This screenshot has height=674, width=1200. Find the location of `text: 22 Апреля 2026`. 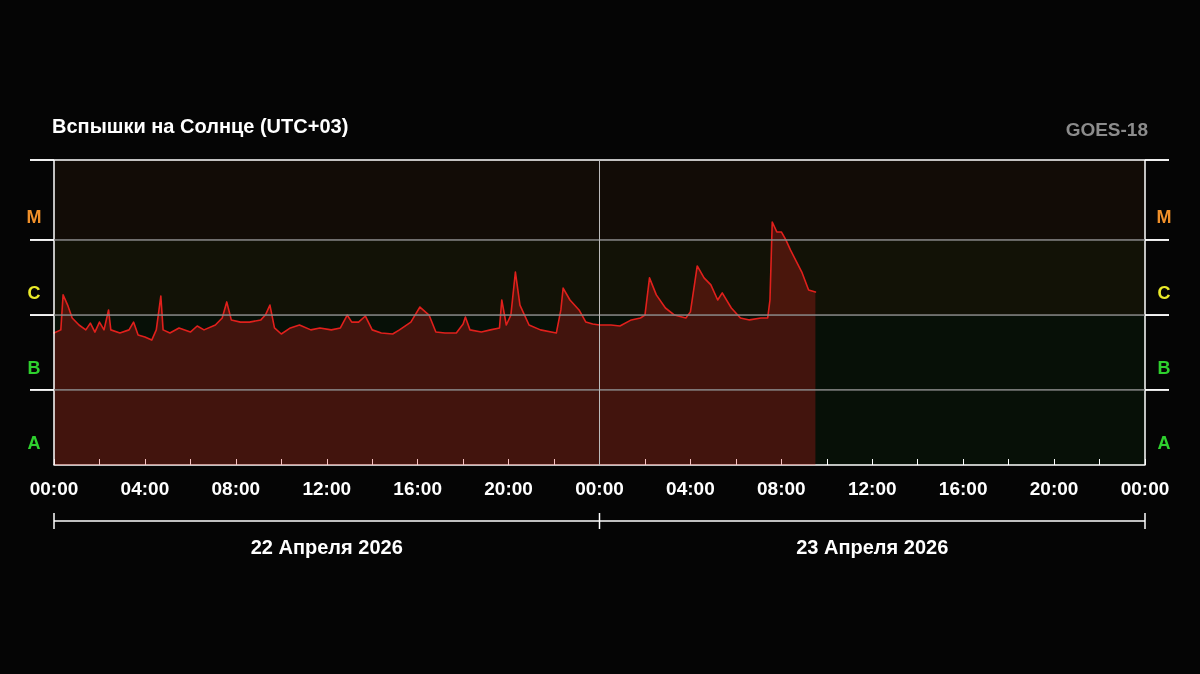

text: 22 Апреля 2026 is located at coordinates (326, 547).